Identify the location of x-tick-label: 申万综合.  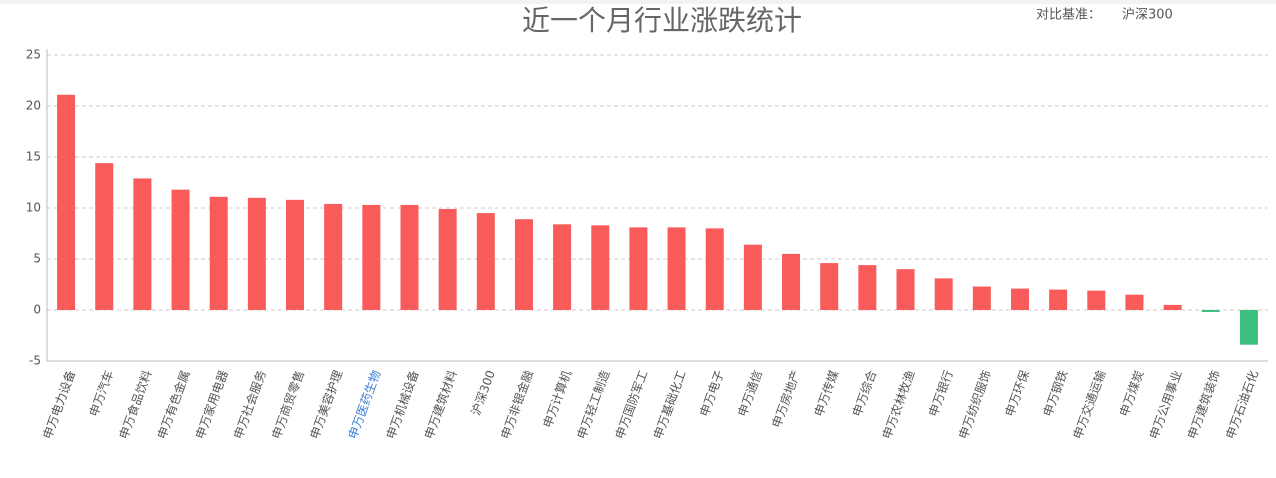
(864, 393).